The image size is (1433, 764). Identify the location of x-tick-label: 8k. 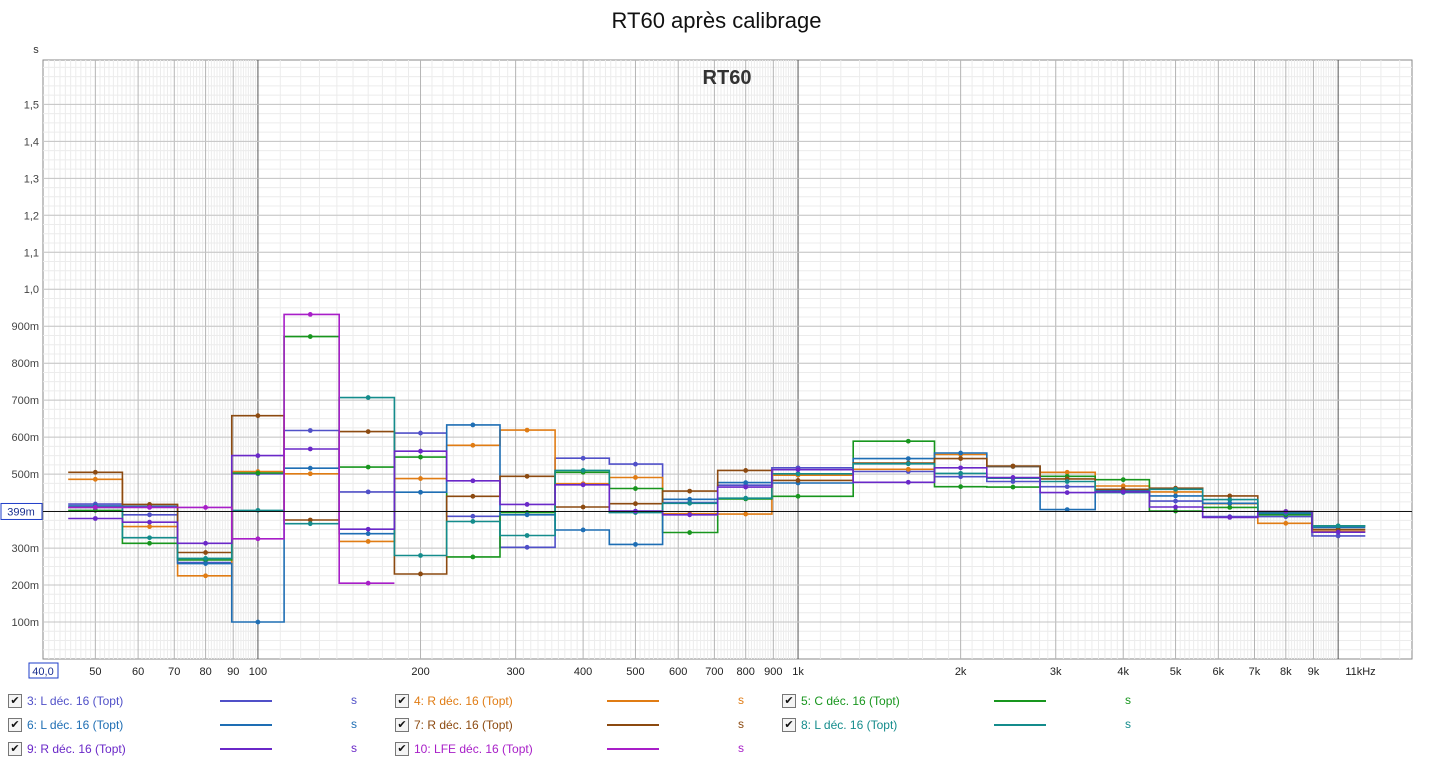
(1286, 672).